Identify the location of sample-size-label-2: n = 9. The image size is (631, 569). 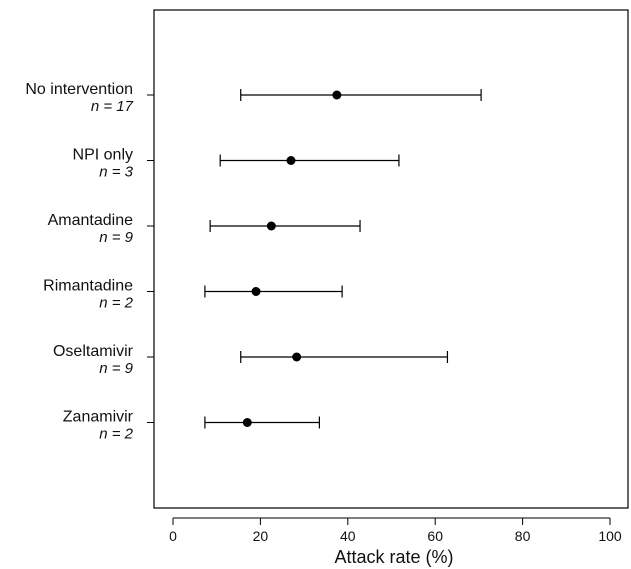
(116, 237).